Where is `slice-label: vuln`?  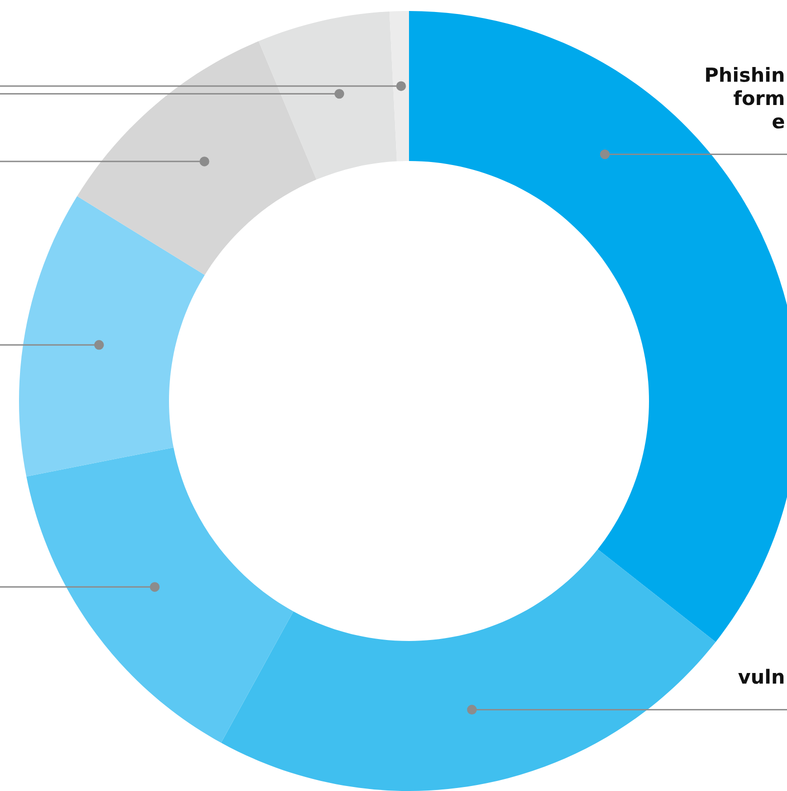
slice-label: vuln is located at coordinates (761, 676).